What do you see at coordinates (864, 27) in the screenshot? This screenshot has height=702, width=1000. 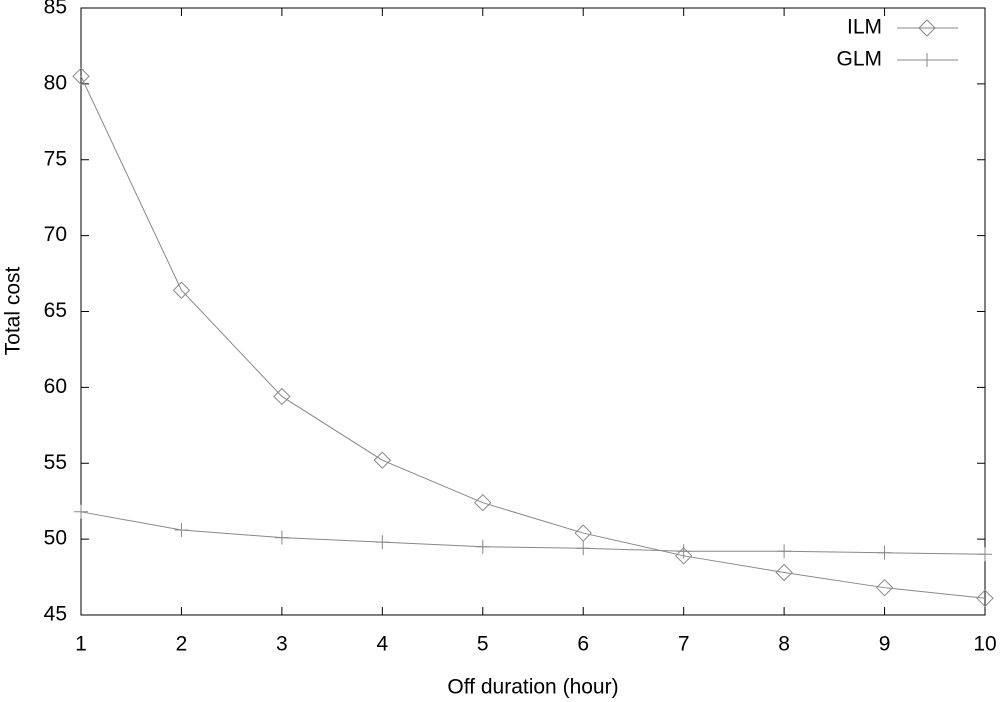 I see `legend-label: ILM` at bounding box center [864, 27].